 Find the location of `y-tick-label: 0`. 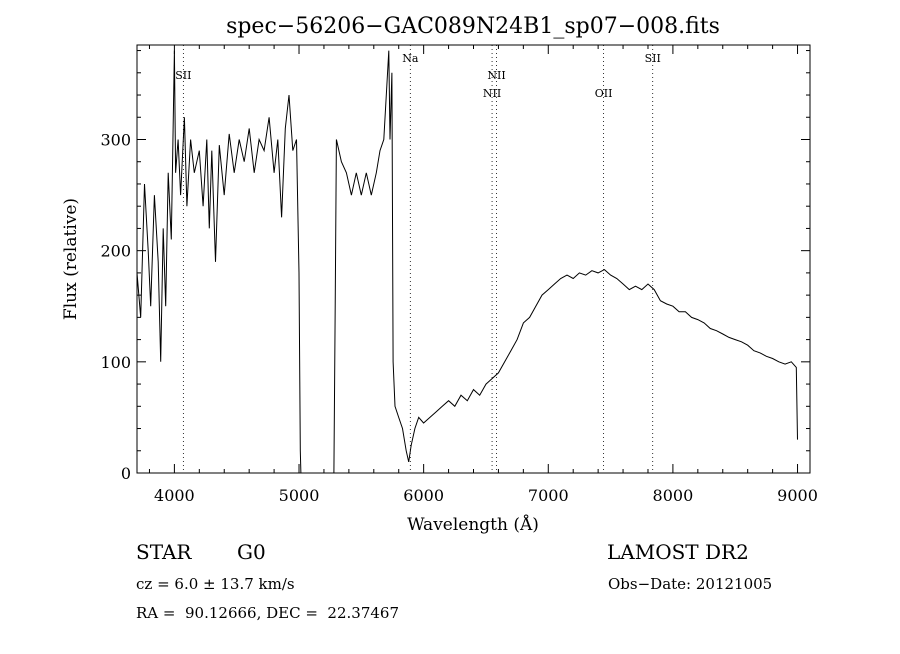

y-tick-label: 0 is located at coordinates (126, 473).